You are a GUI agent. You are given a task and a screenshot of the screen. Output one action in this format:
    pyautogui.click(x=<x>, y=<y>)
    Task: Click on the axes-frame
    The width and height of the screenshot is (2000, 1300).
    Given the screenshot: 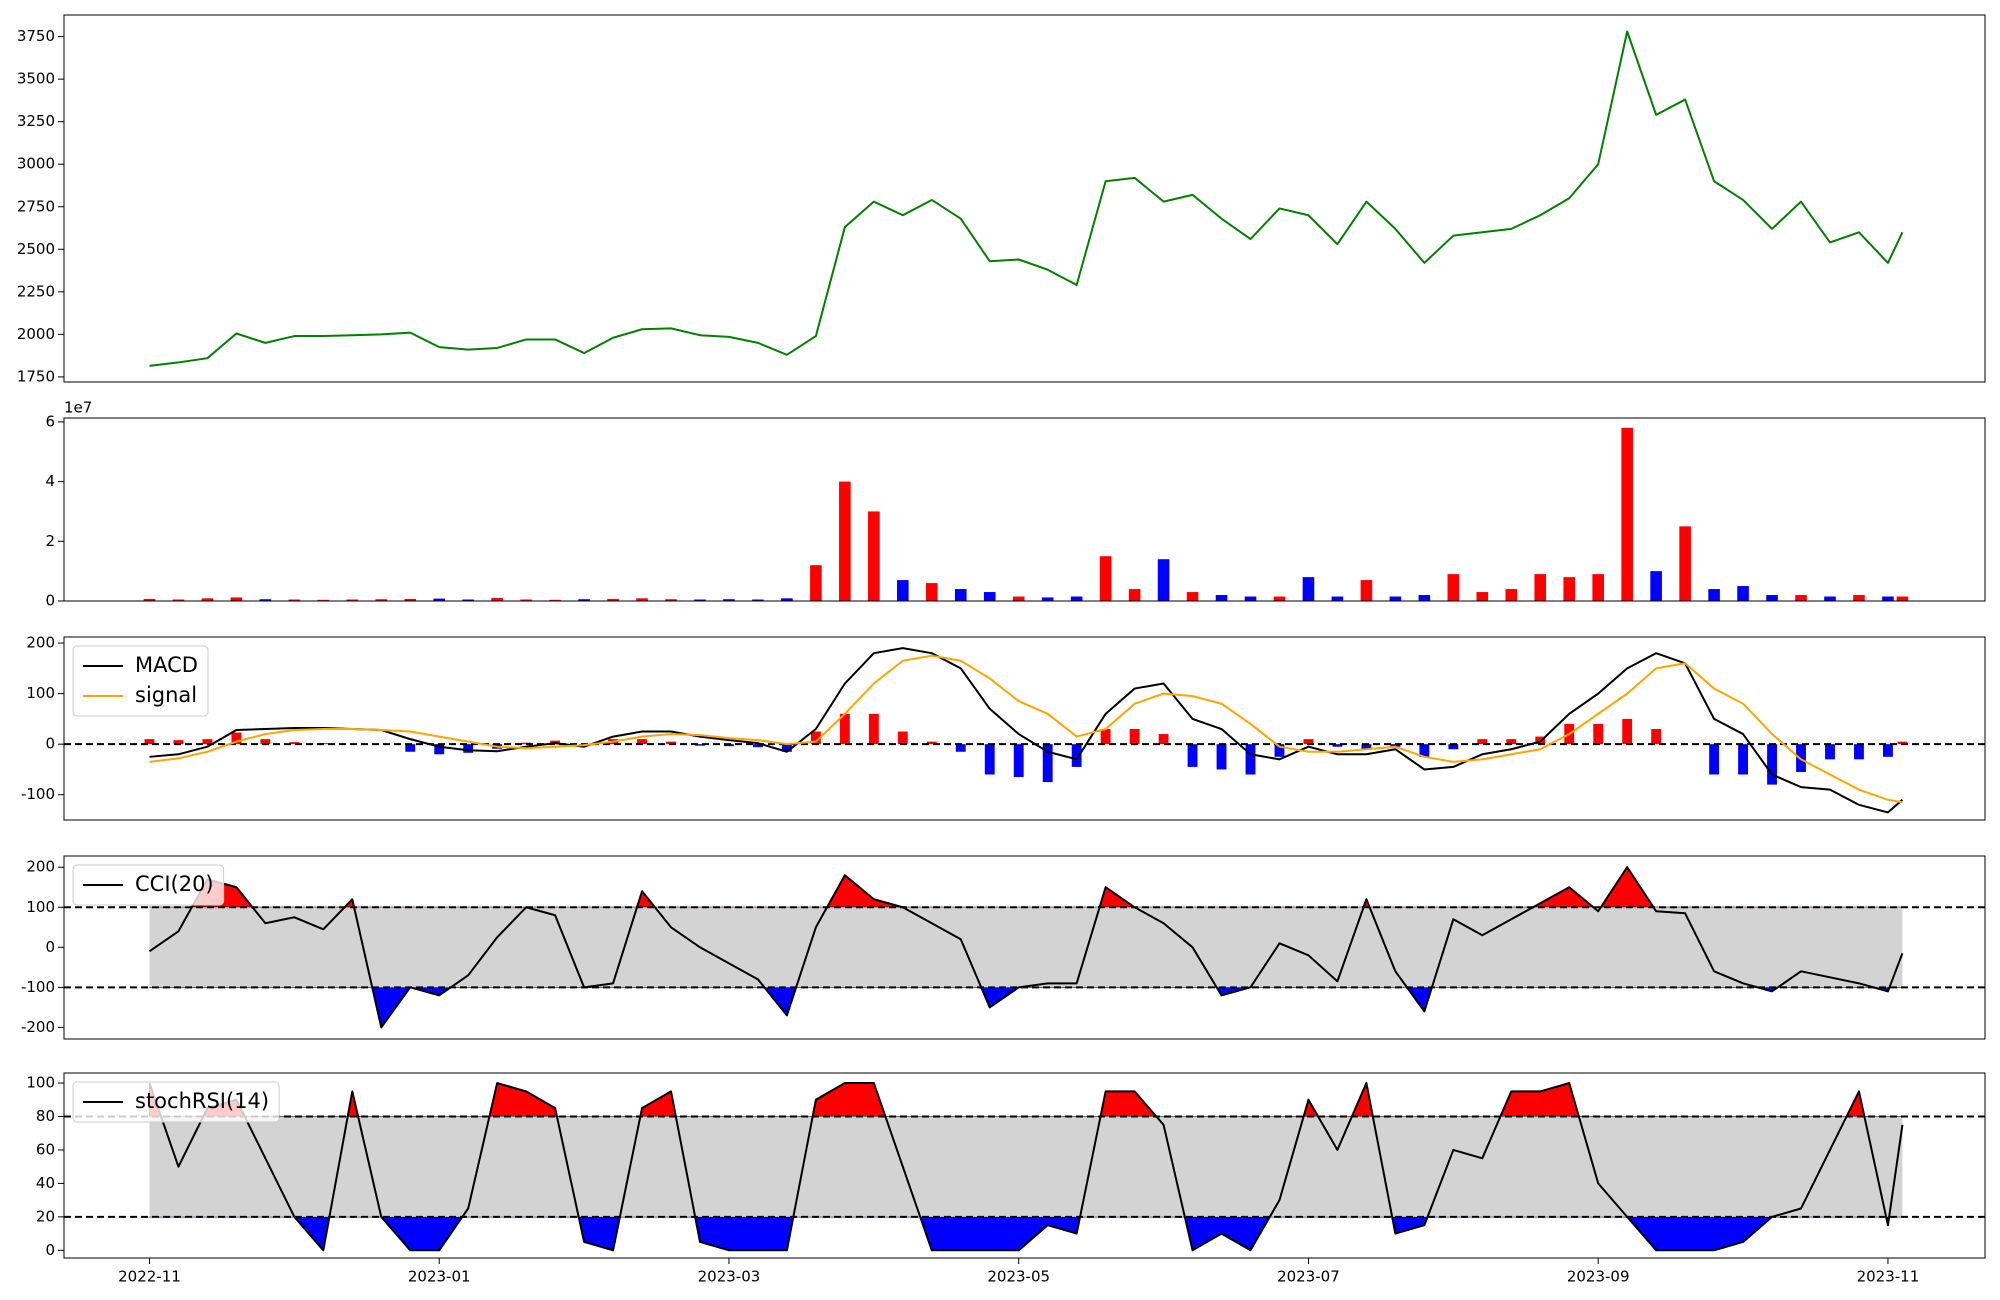 What is the action you would take?
    pyautogui.click(x=1024, y=1165)
    